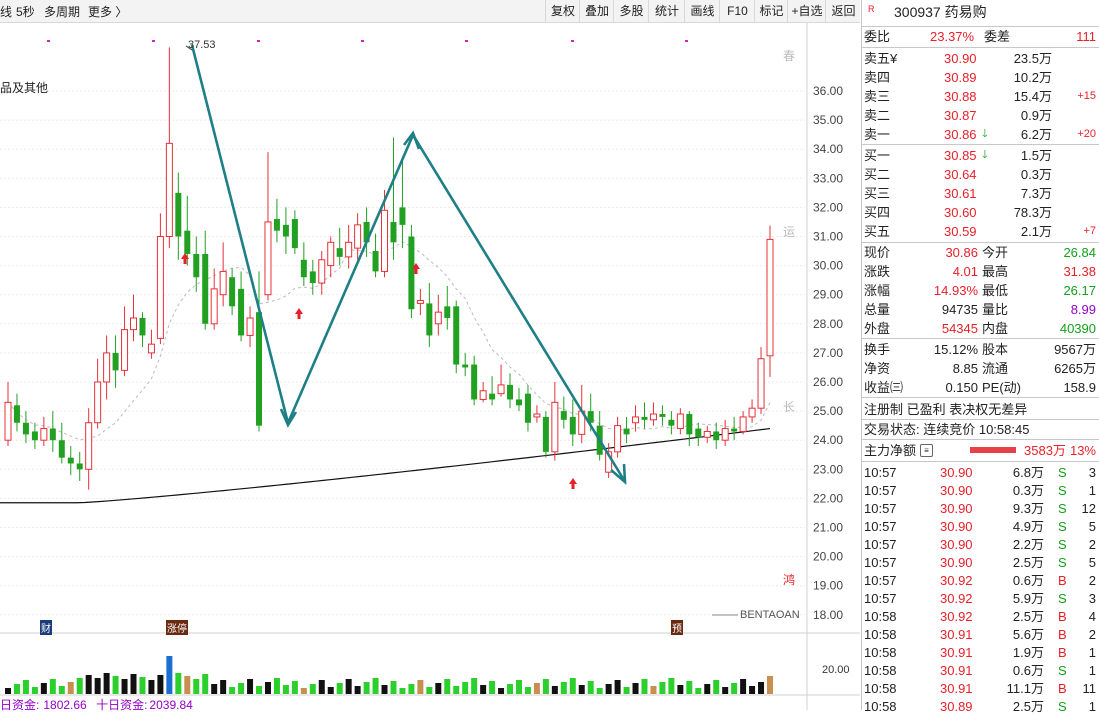  Describe the element at coordinates (877, 155) in the screenshot. I see `bid-label: 买一` at that location.